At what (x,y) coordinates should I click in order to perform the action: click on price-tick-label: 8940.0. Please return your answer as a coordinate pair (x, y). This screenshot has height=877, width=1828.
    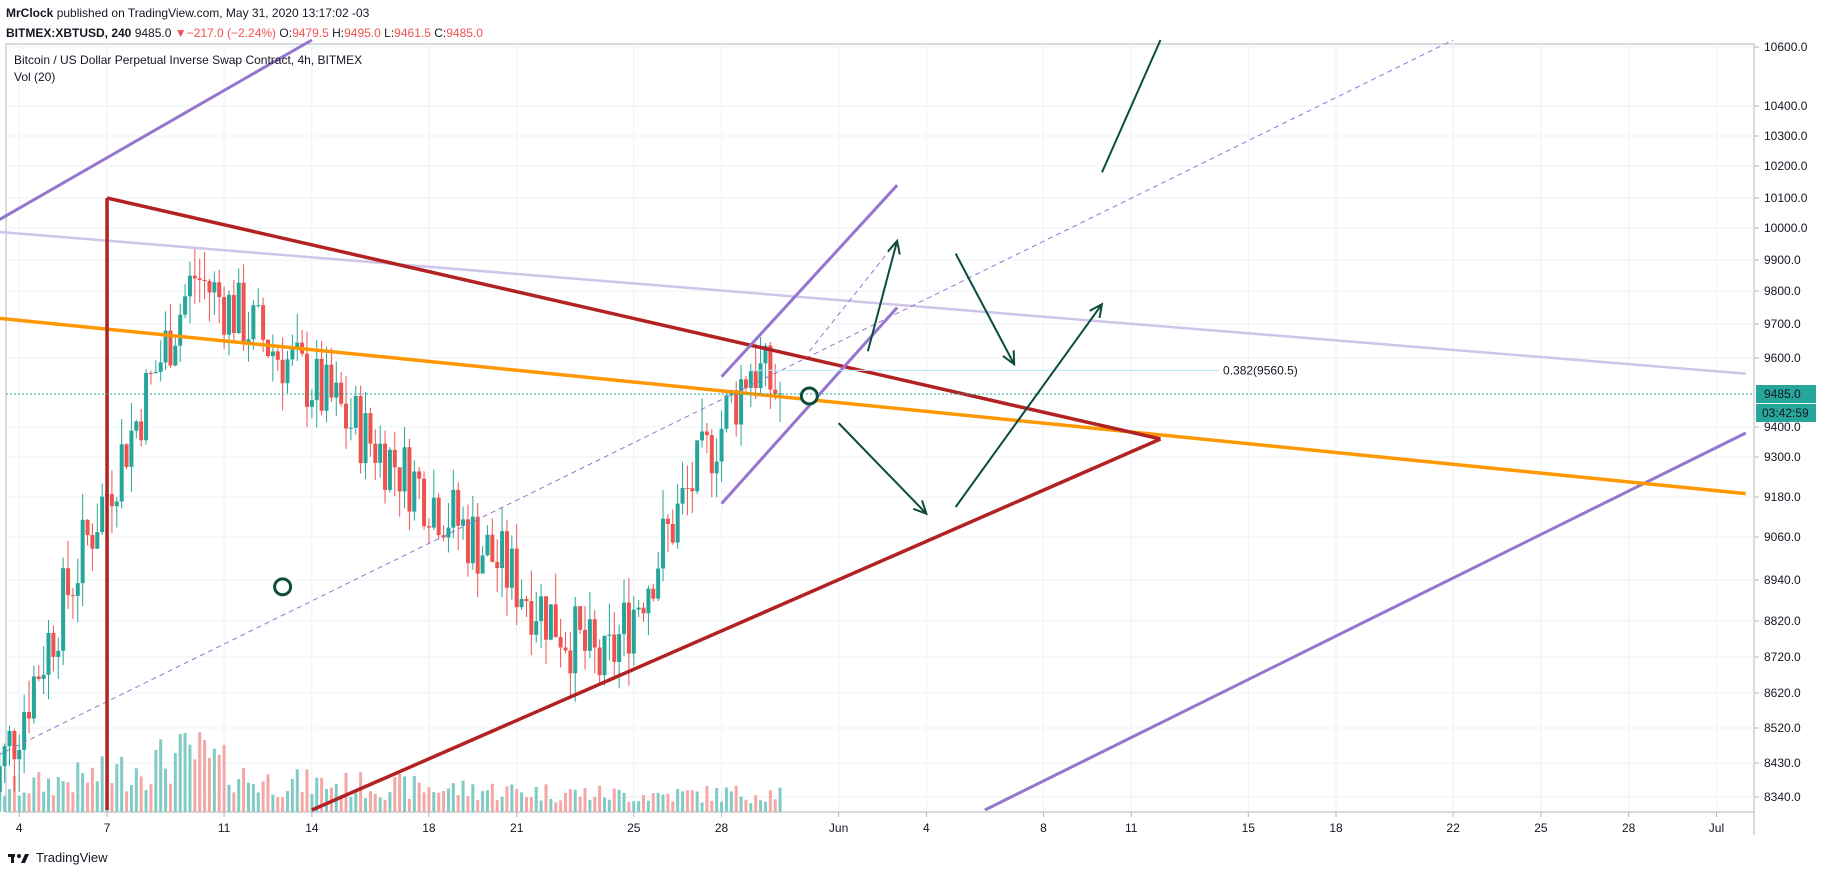
    Looking at the image, I should click on (1782, 580).